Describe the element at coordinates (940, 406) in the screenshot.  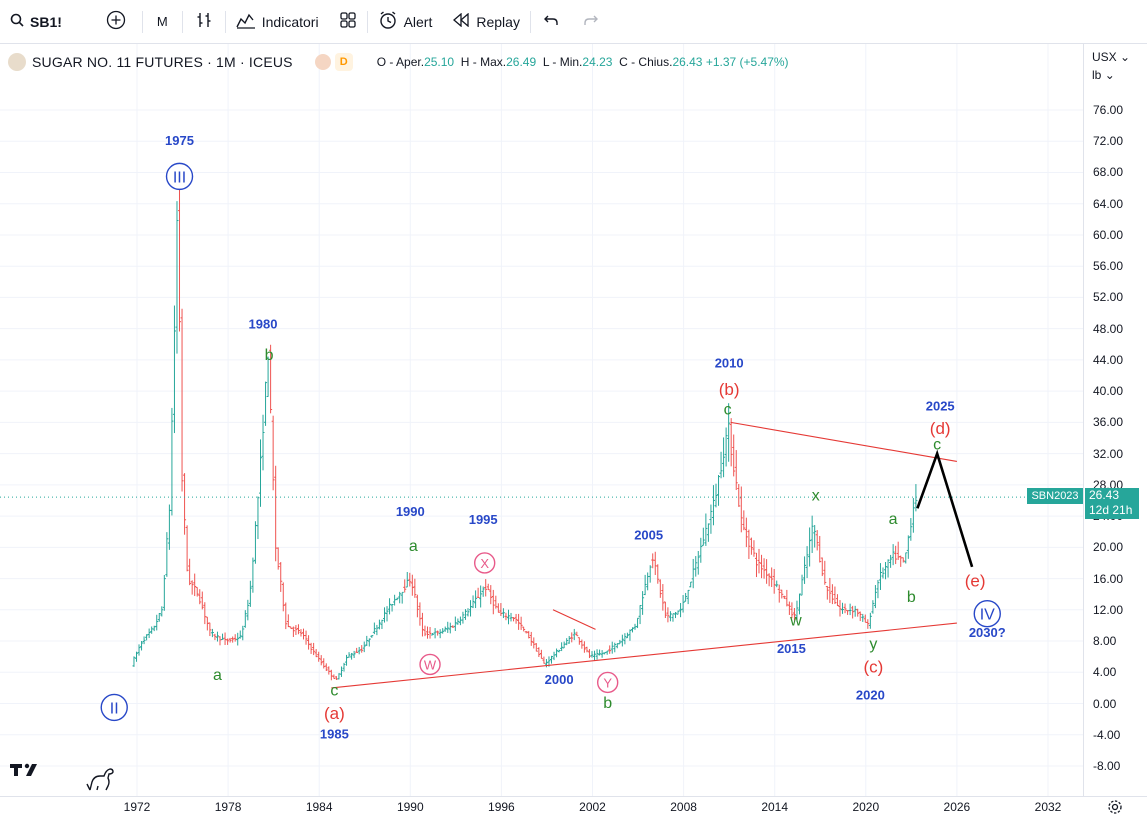
I see `year-label: 2025` at that location.